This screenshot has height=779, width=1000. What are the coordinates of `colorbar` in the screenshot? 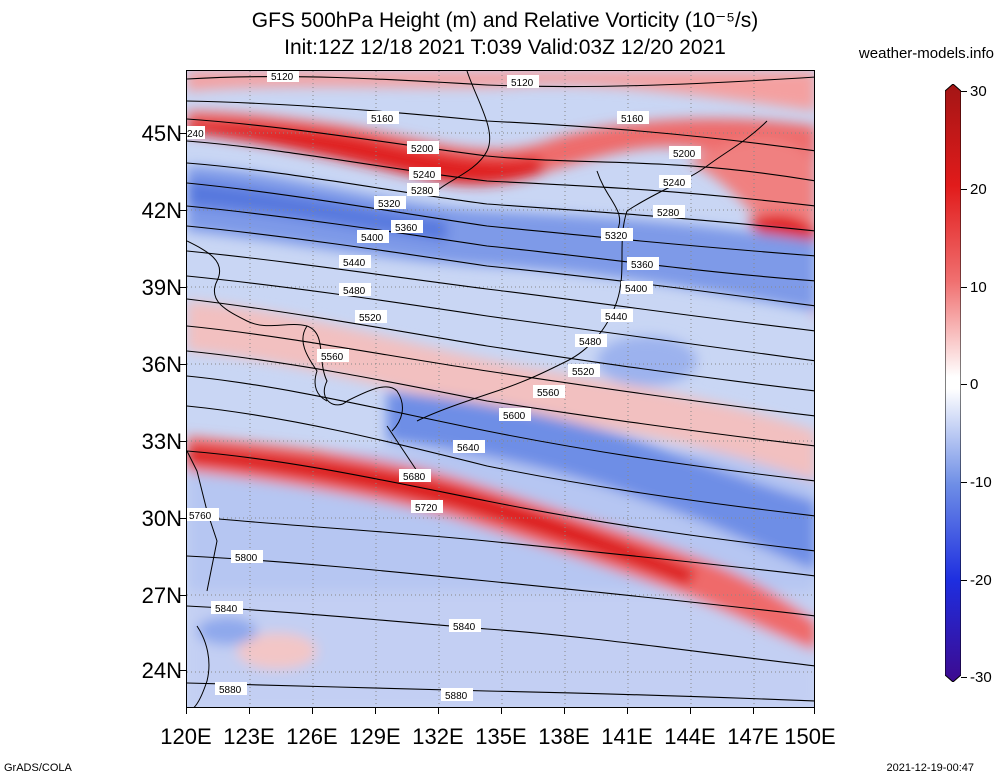 It's located at (953, 383).